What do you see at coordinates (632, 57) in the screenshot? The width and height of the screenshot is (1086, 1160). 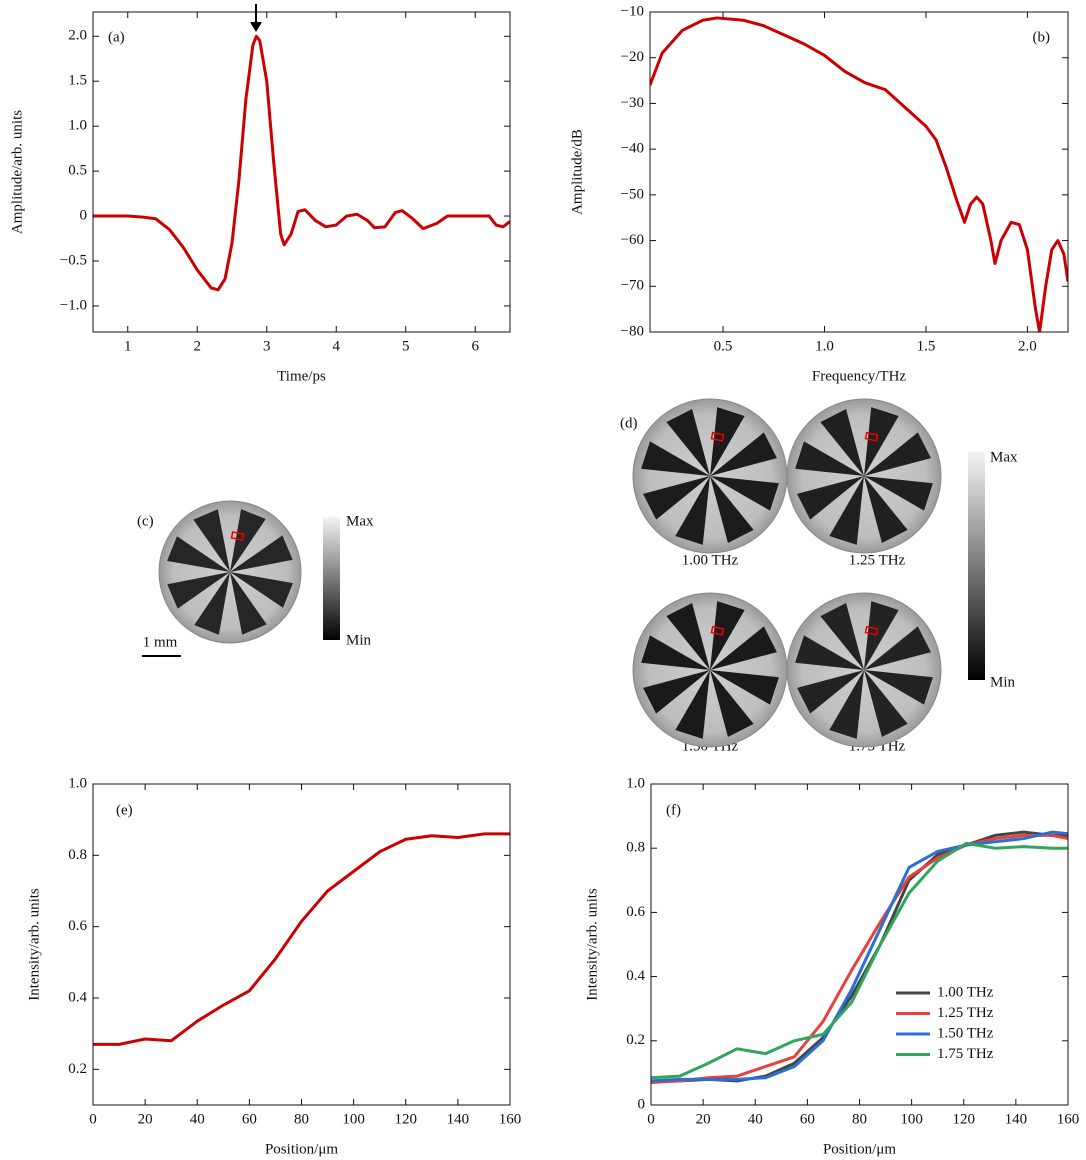 I see `y-tick-label: −20` at bounding box center [632, 57].